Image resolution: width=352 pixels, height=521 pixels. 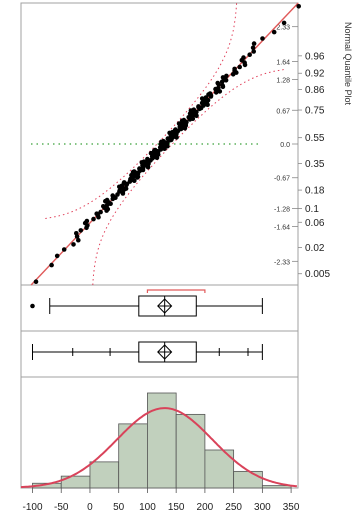 I want to click on outlier-point, so click(x=32, y=306).